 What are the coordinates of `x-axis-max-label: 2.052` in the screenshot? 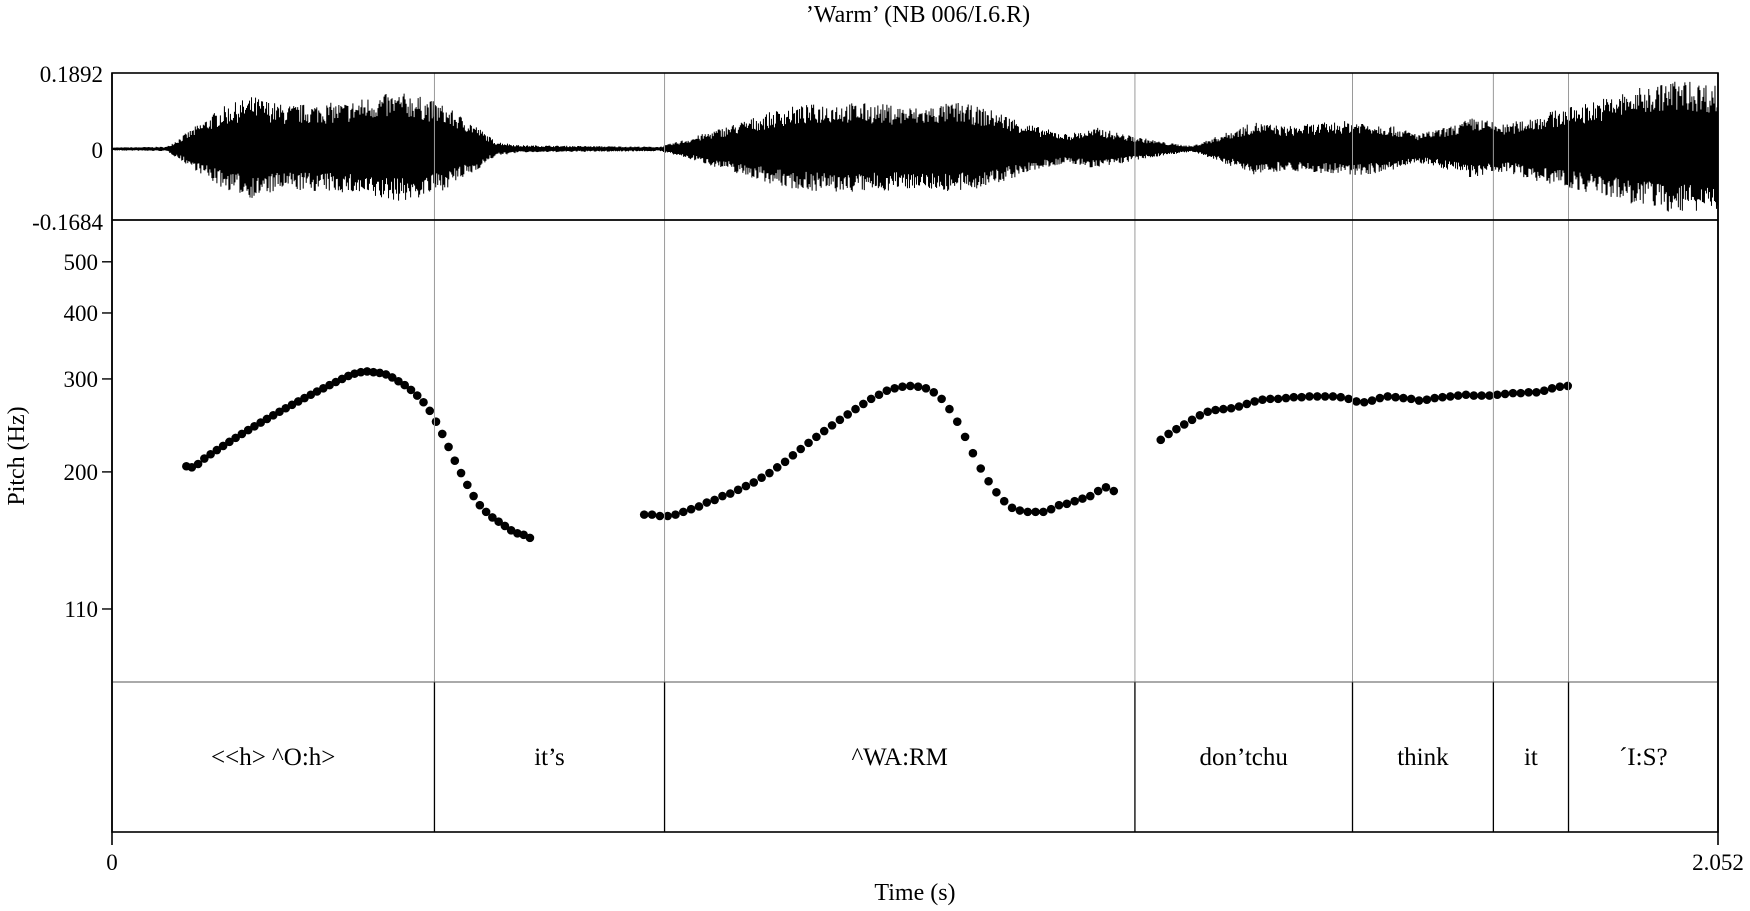 It's located at (1718, 862).